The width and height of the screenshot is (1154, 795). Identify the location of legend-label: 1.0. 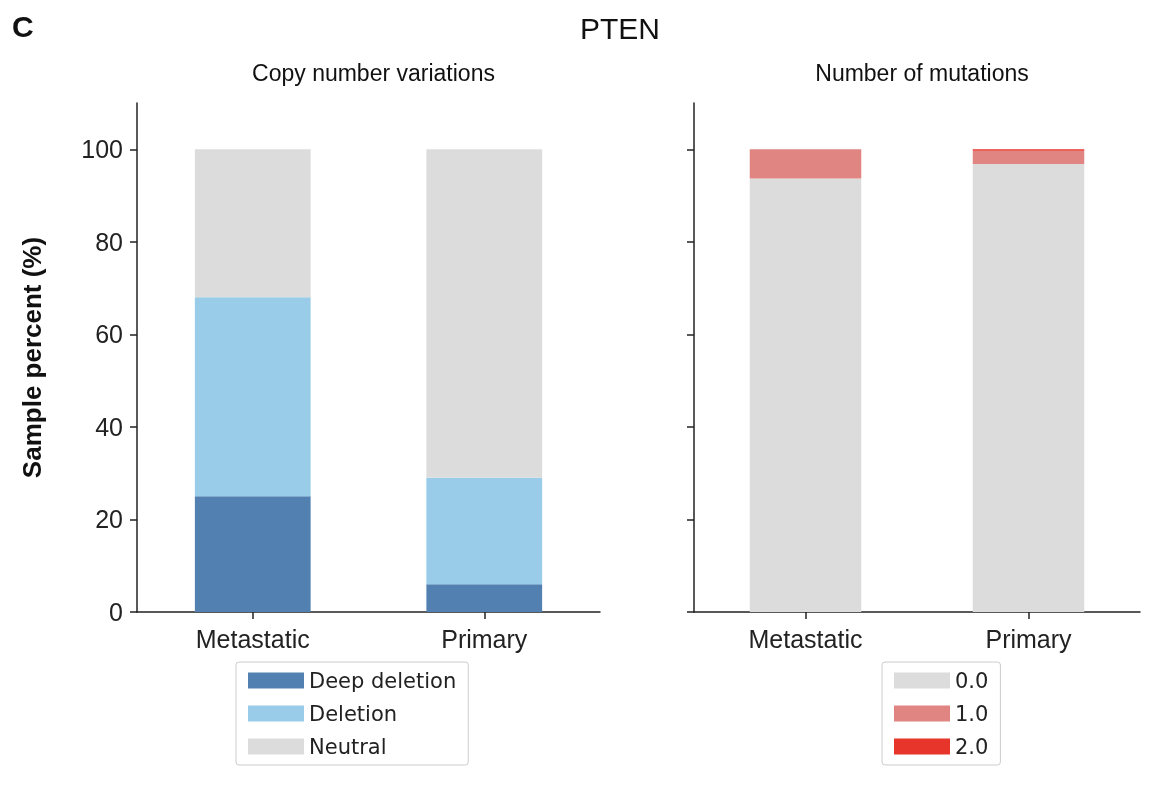
(972, 713).